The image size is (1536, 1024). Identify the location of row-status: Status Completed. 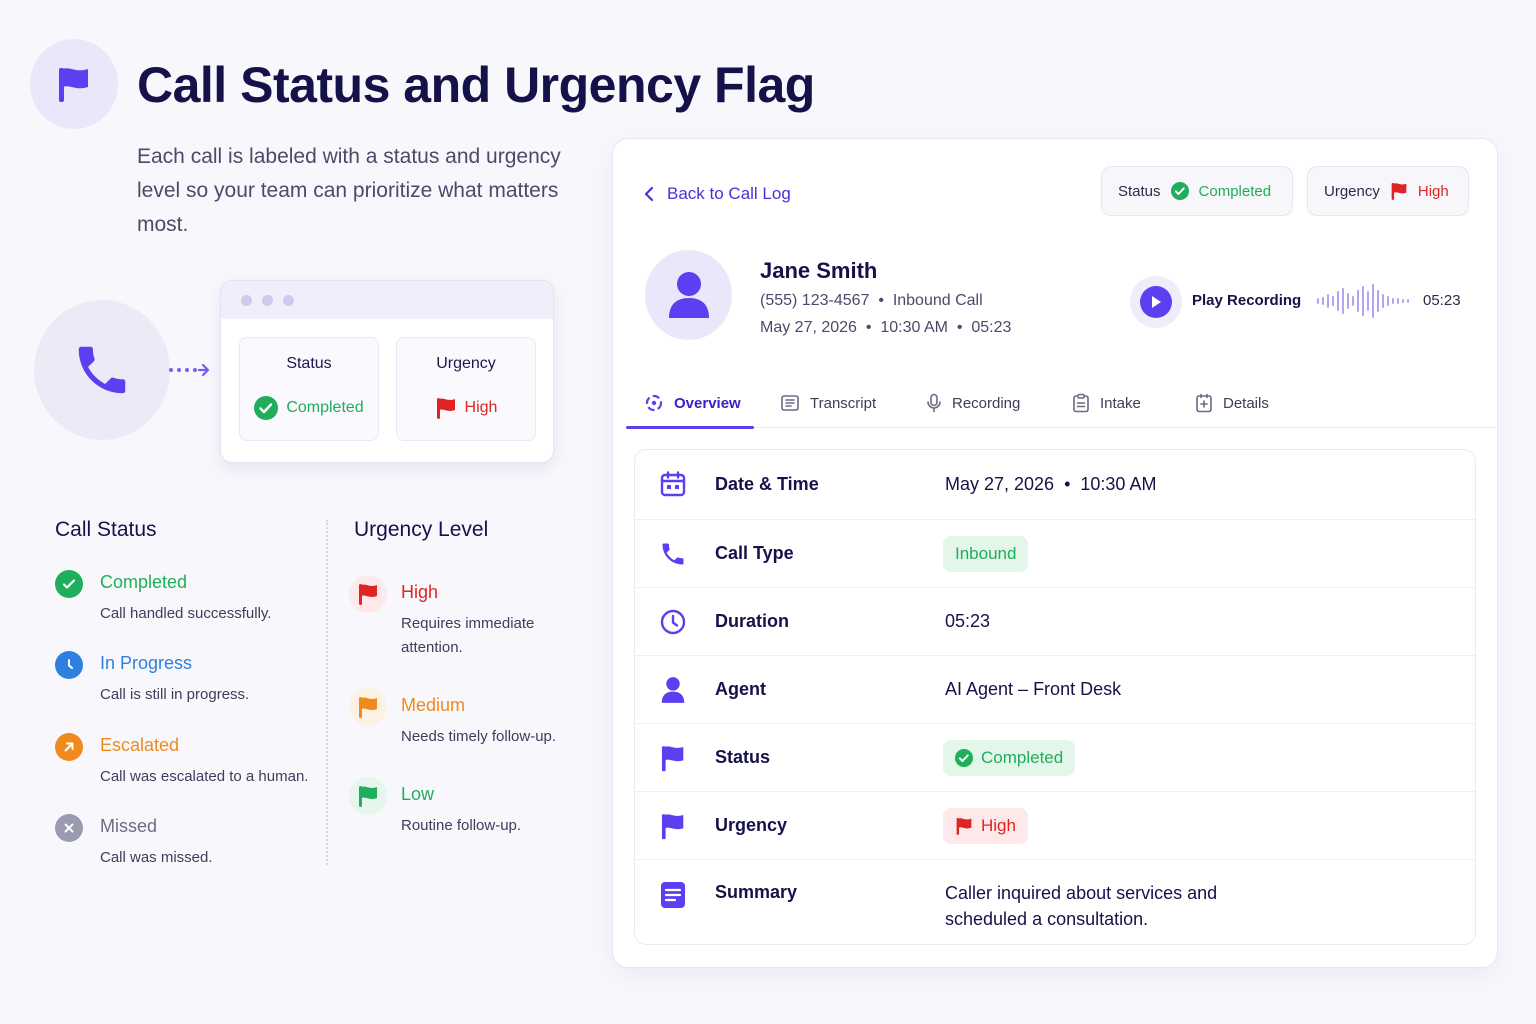
(1055, 758).